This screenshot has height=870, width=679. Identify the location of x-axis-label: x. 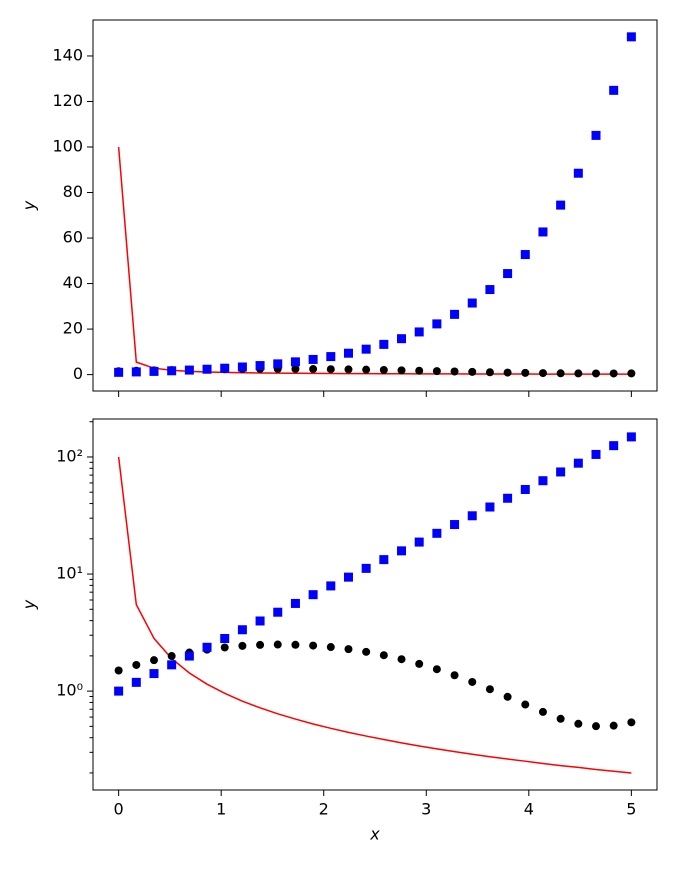
(374, 834).